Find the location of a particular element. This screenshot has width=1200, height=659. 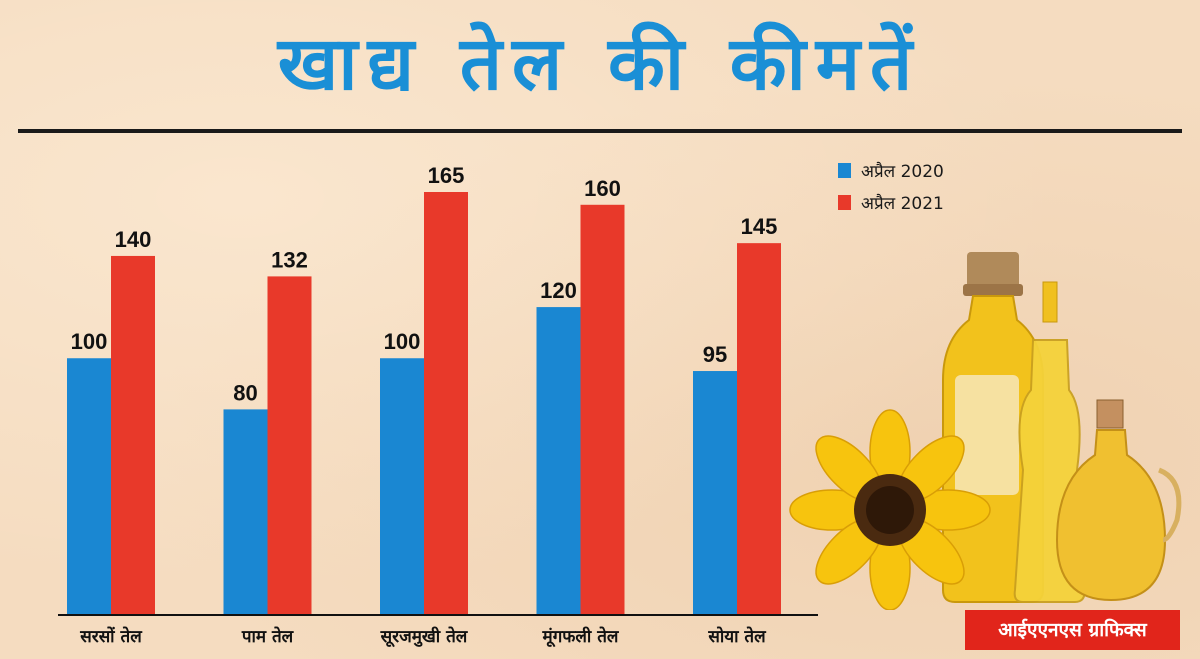

oil-jug-small is located at coordinates (1118, 500).